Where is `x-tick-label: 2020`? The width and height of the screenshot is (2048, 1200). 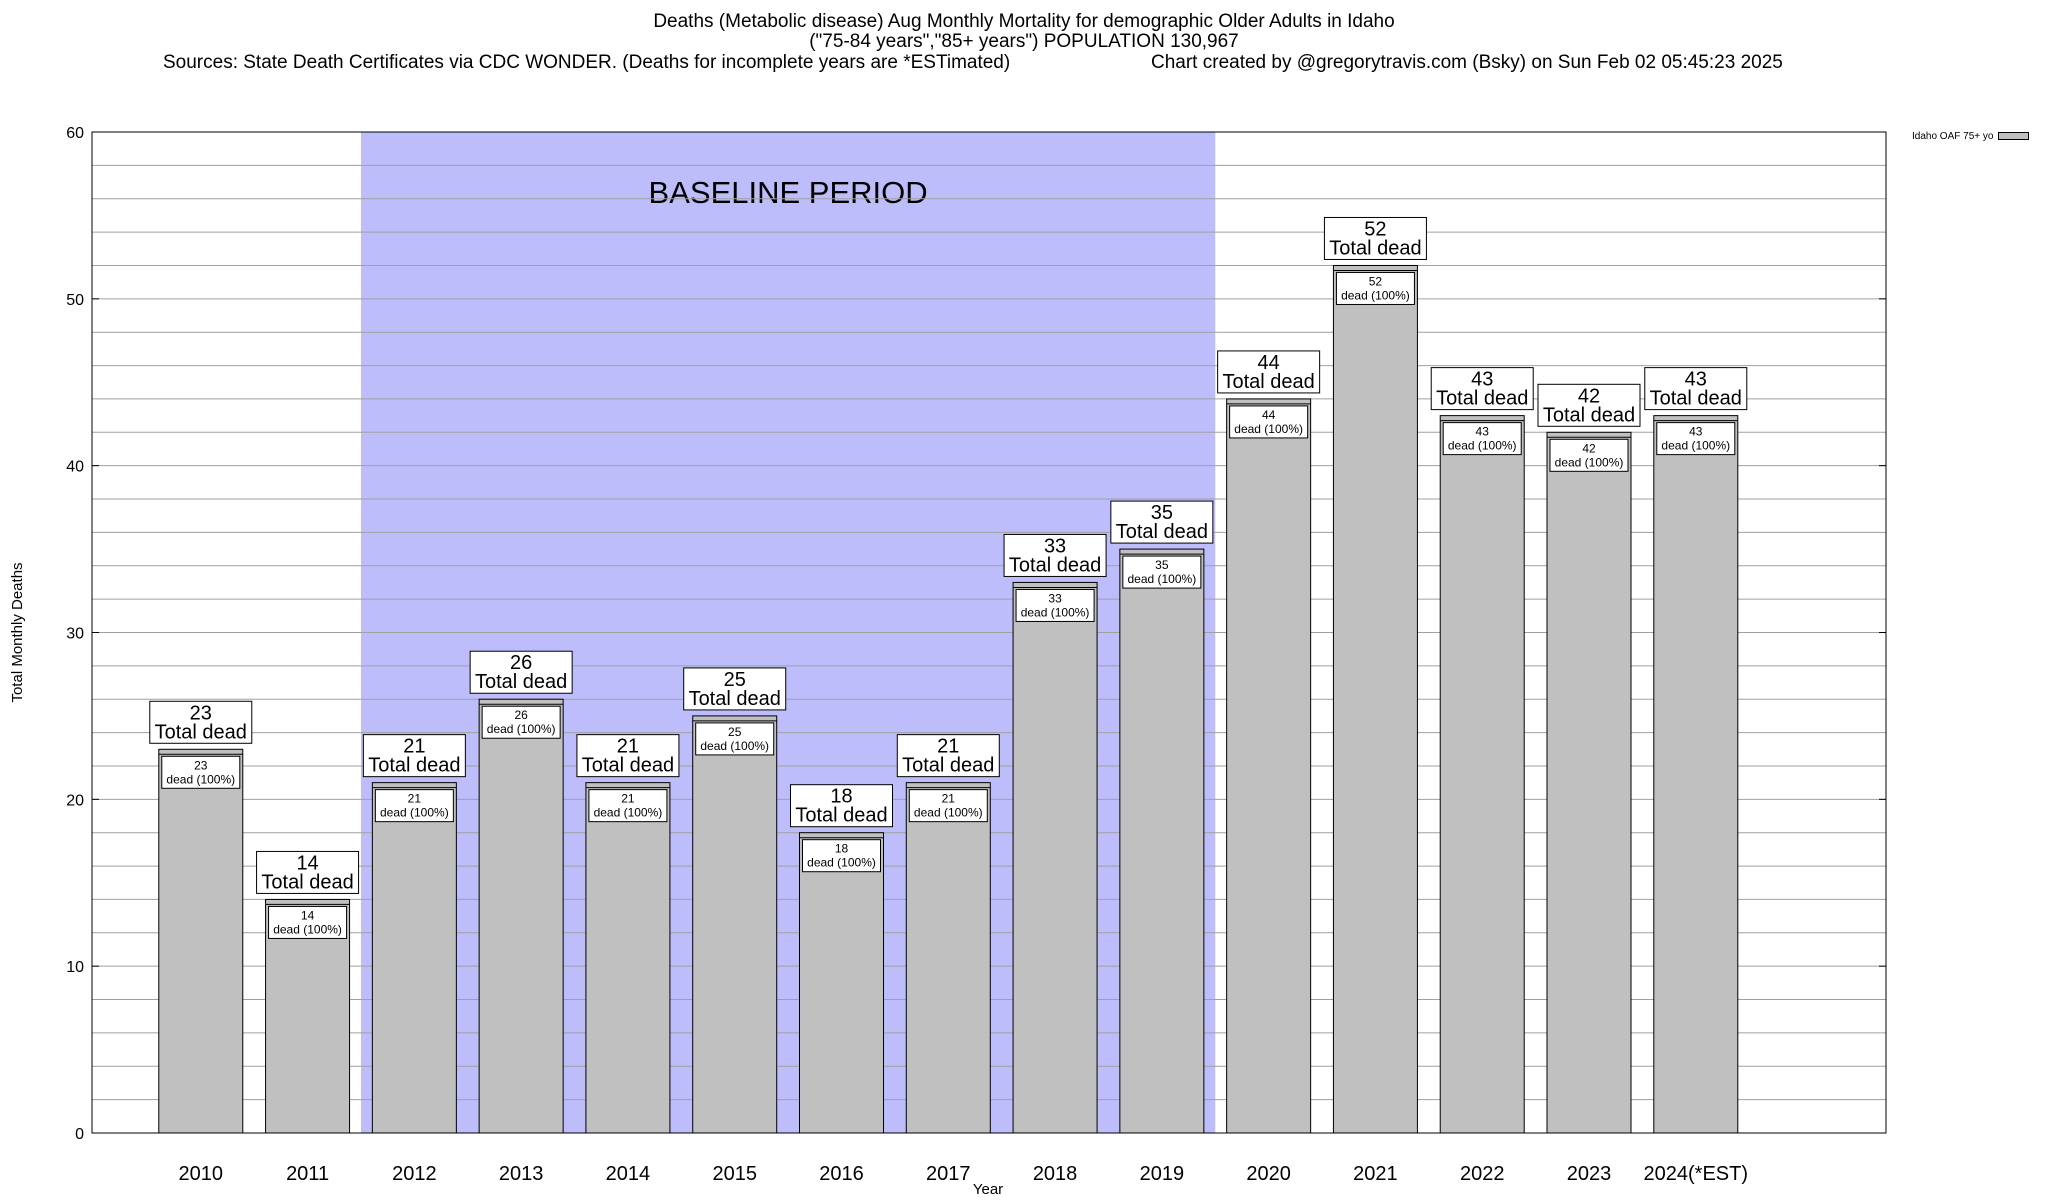
x-tick-label: 2020 is located at coordinates (1268, 1174).